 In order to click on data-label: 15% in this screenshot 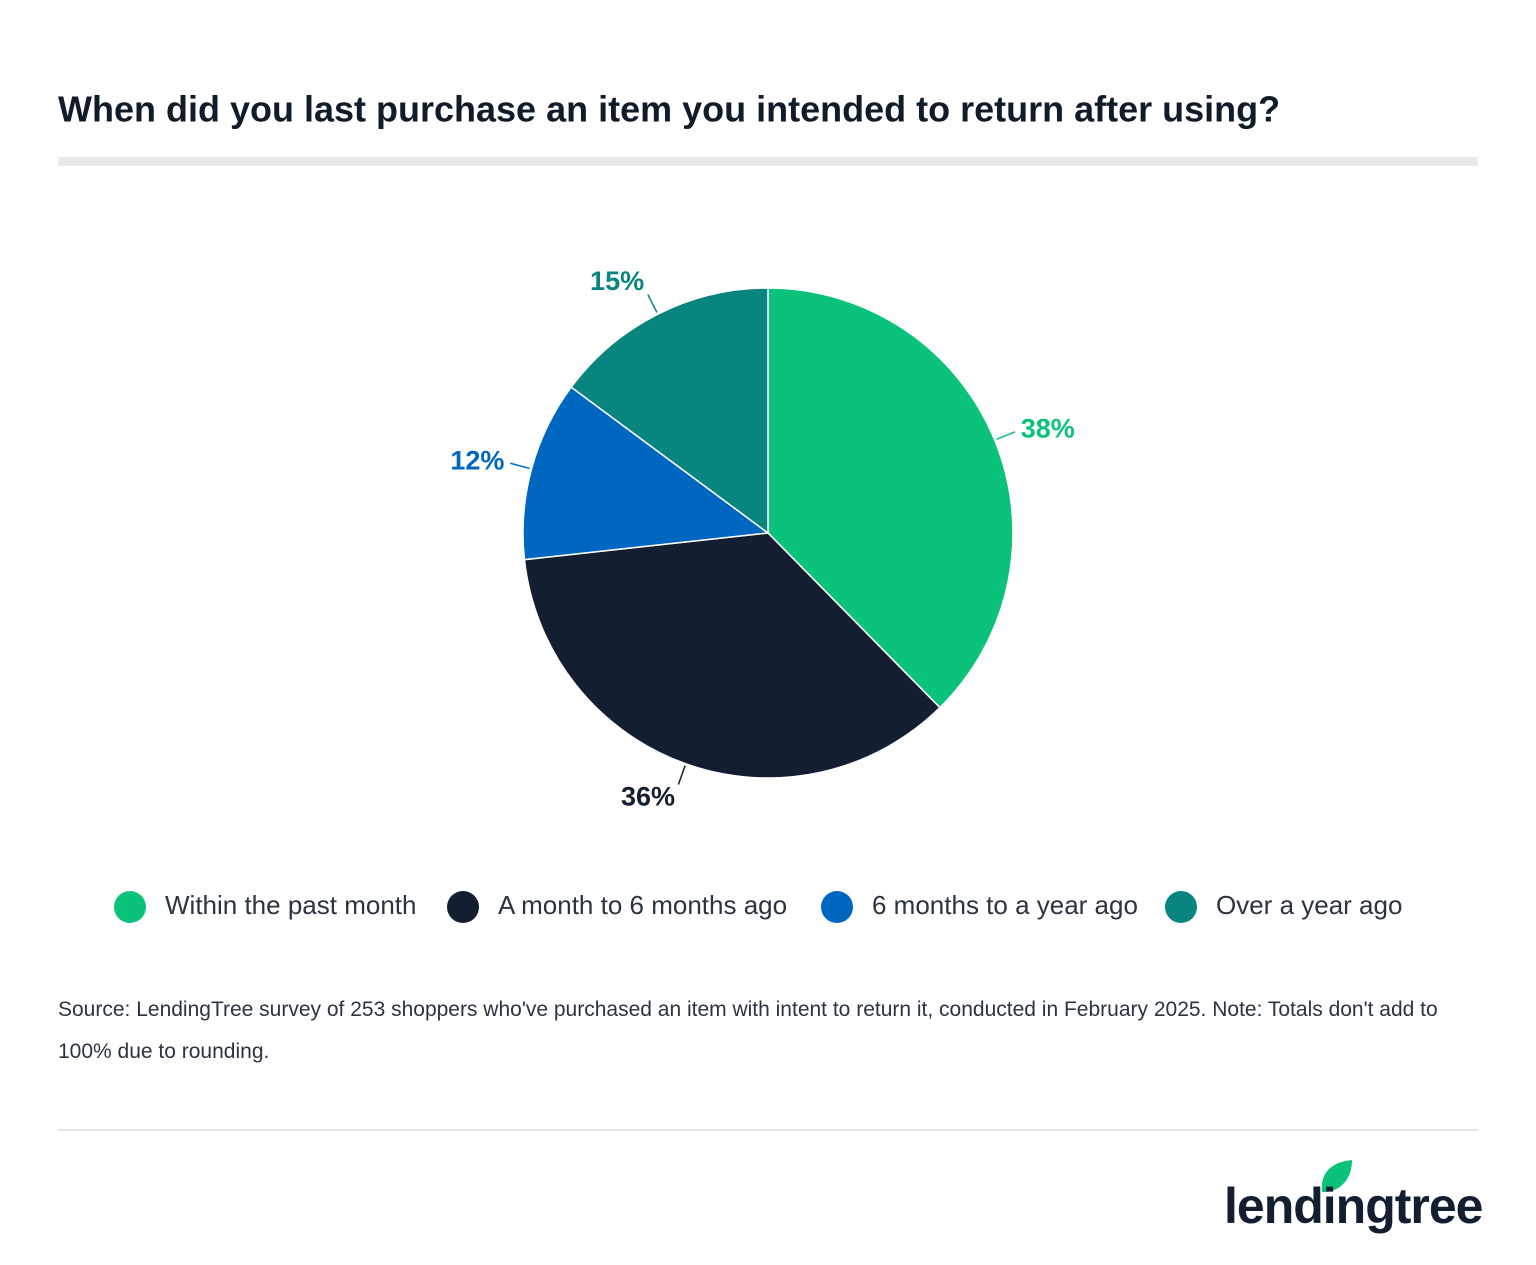, I will do `click(617, 281)`.